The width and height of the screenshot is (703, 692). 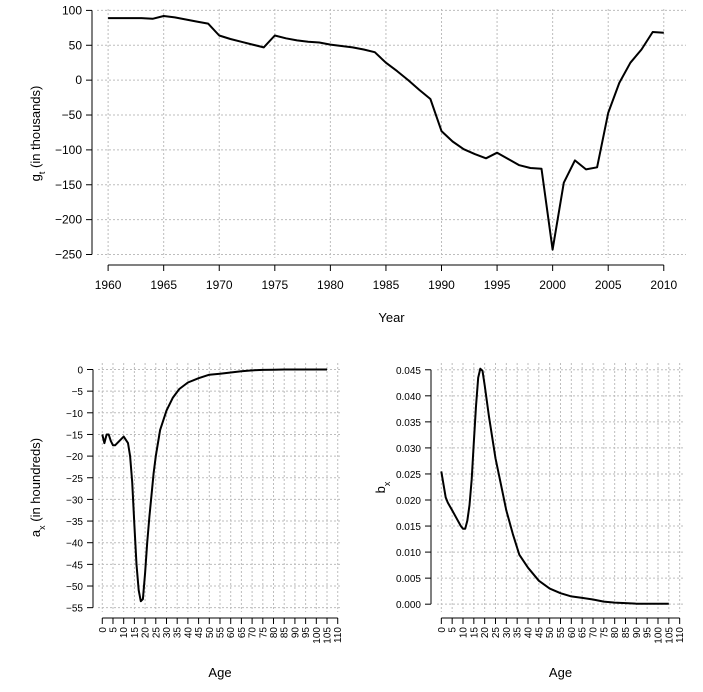 I want to click on chart-3-x-tick-label: 85, so click(x=626, y=633).